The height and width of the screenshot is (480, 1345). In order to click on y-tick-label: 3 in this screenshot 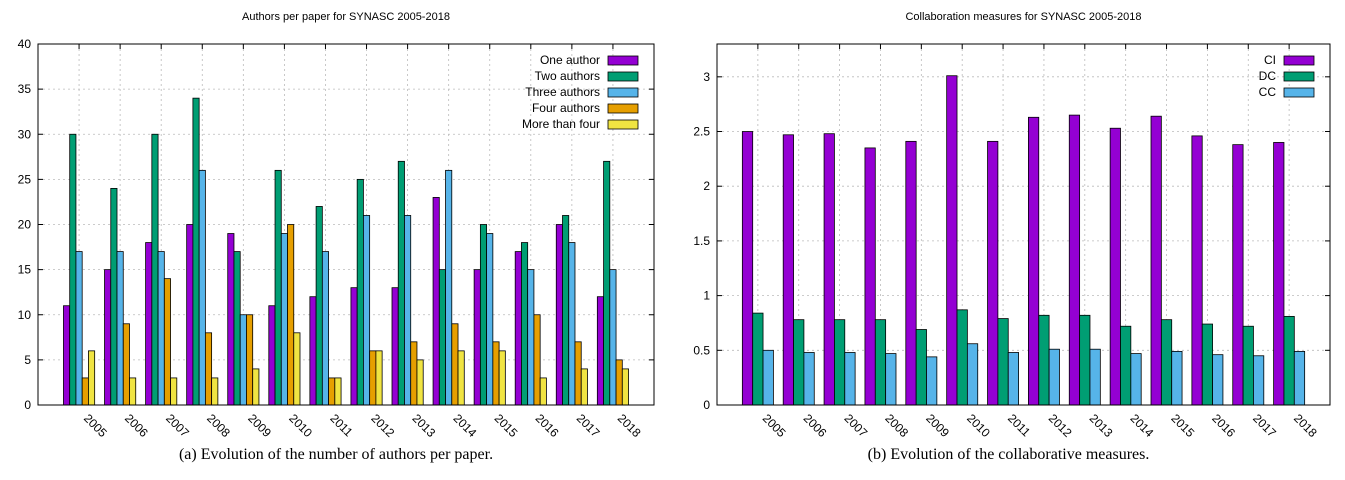, I will do `click(706, 77)`.